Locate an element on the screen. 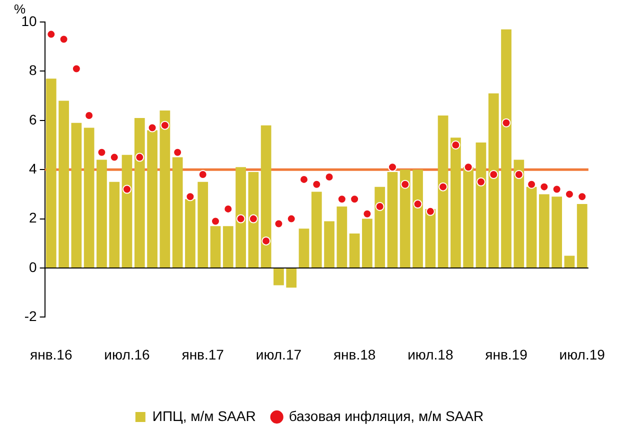  legend-label: ИПЦ, м/м SAAR is located at coordinates (204, 416).